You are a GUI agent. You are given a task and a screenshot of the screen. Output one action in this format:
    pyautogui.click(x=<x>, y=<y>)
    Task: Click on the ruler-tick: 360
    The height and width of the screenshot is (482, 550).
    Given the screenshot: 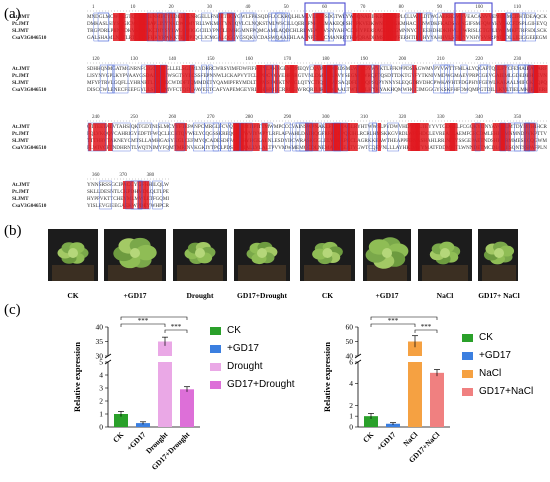 What is the action you would take?
    pyautogui.click(x=96, y=175)
    